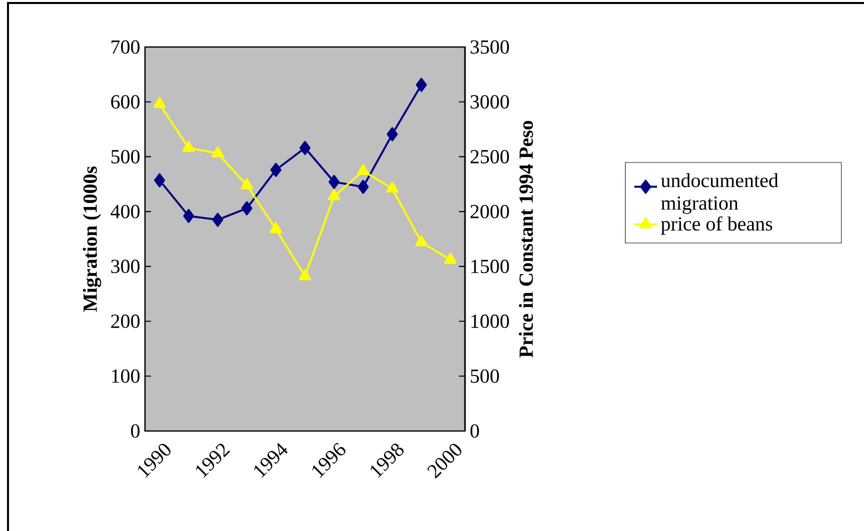 The image size is (864, 531). I want to click on y-tick-label: 600, so click(125, 102).